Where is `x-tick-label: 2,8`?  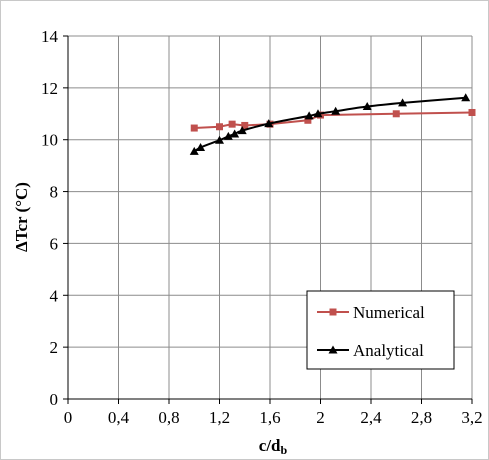
x-tick-label: 2,8 is located at coordinates (421, 417).